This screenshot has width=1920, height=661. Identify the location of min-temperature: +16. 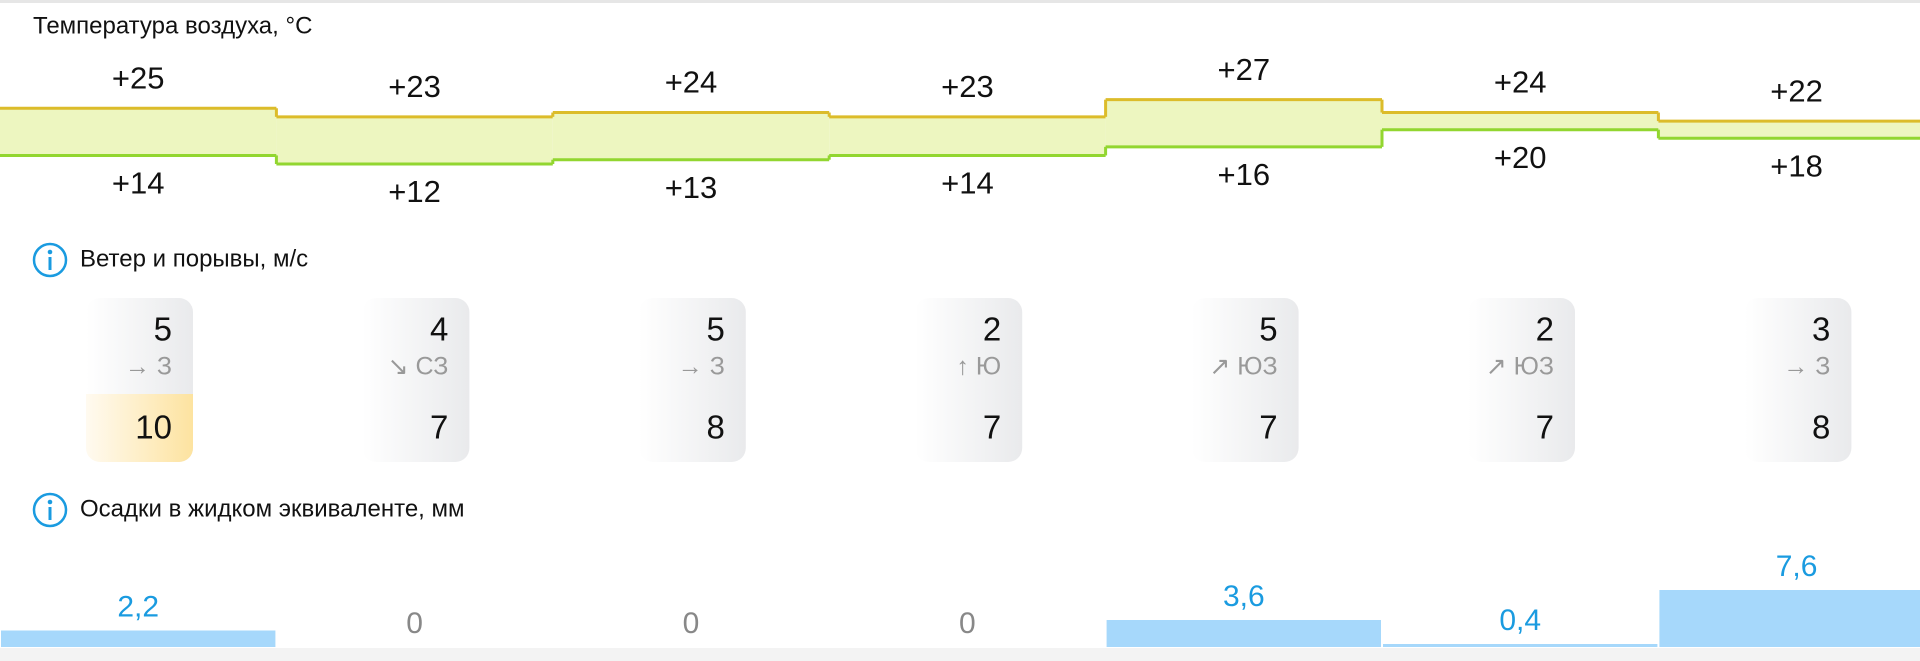
(1244, 174).